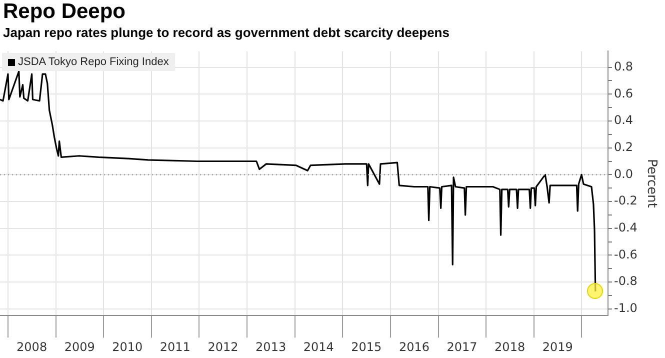 The height and width of the screenshot is (358, 665). I want to click on x-tick-label: 2009, so click(79, 347).